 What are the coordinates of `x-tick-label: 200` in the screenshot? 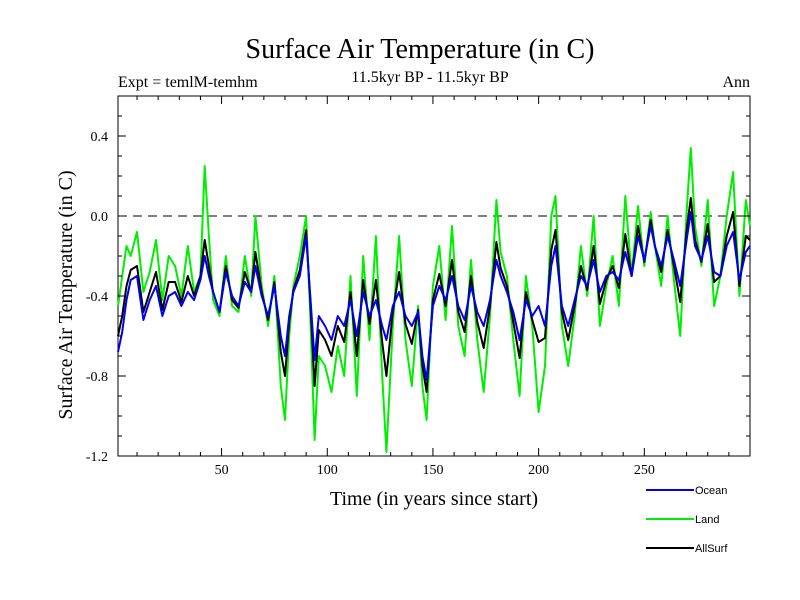 It's located at (538, 470).